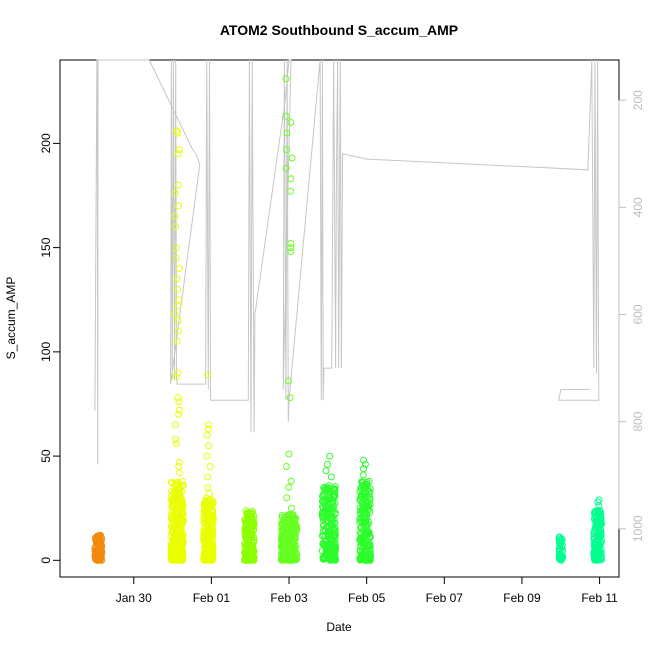 The width and height of the screenshot is (650, 650). I want to click on y-axis-label: S_accum_AMP, so click(11, 318).